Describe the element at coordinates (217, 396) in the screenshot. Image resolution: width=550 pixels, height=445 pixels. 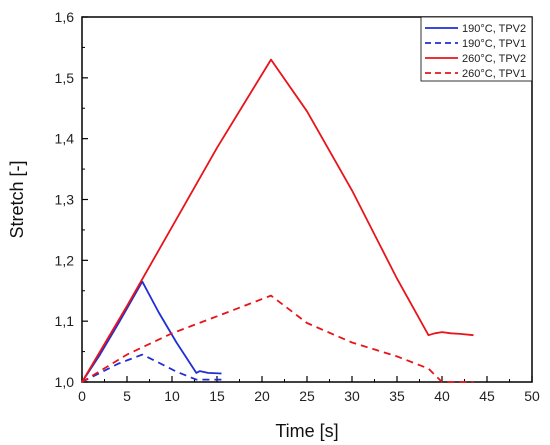
I see `x-tick-label: 15` at that location.